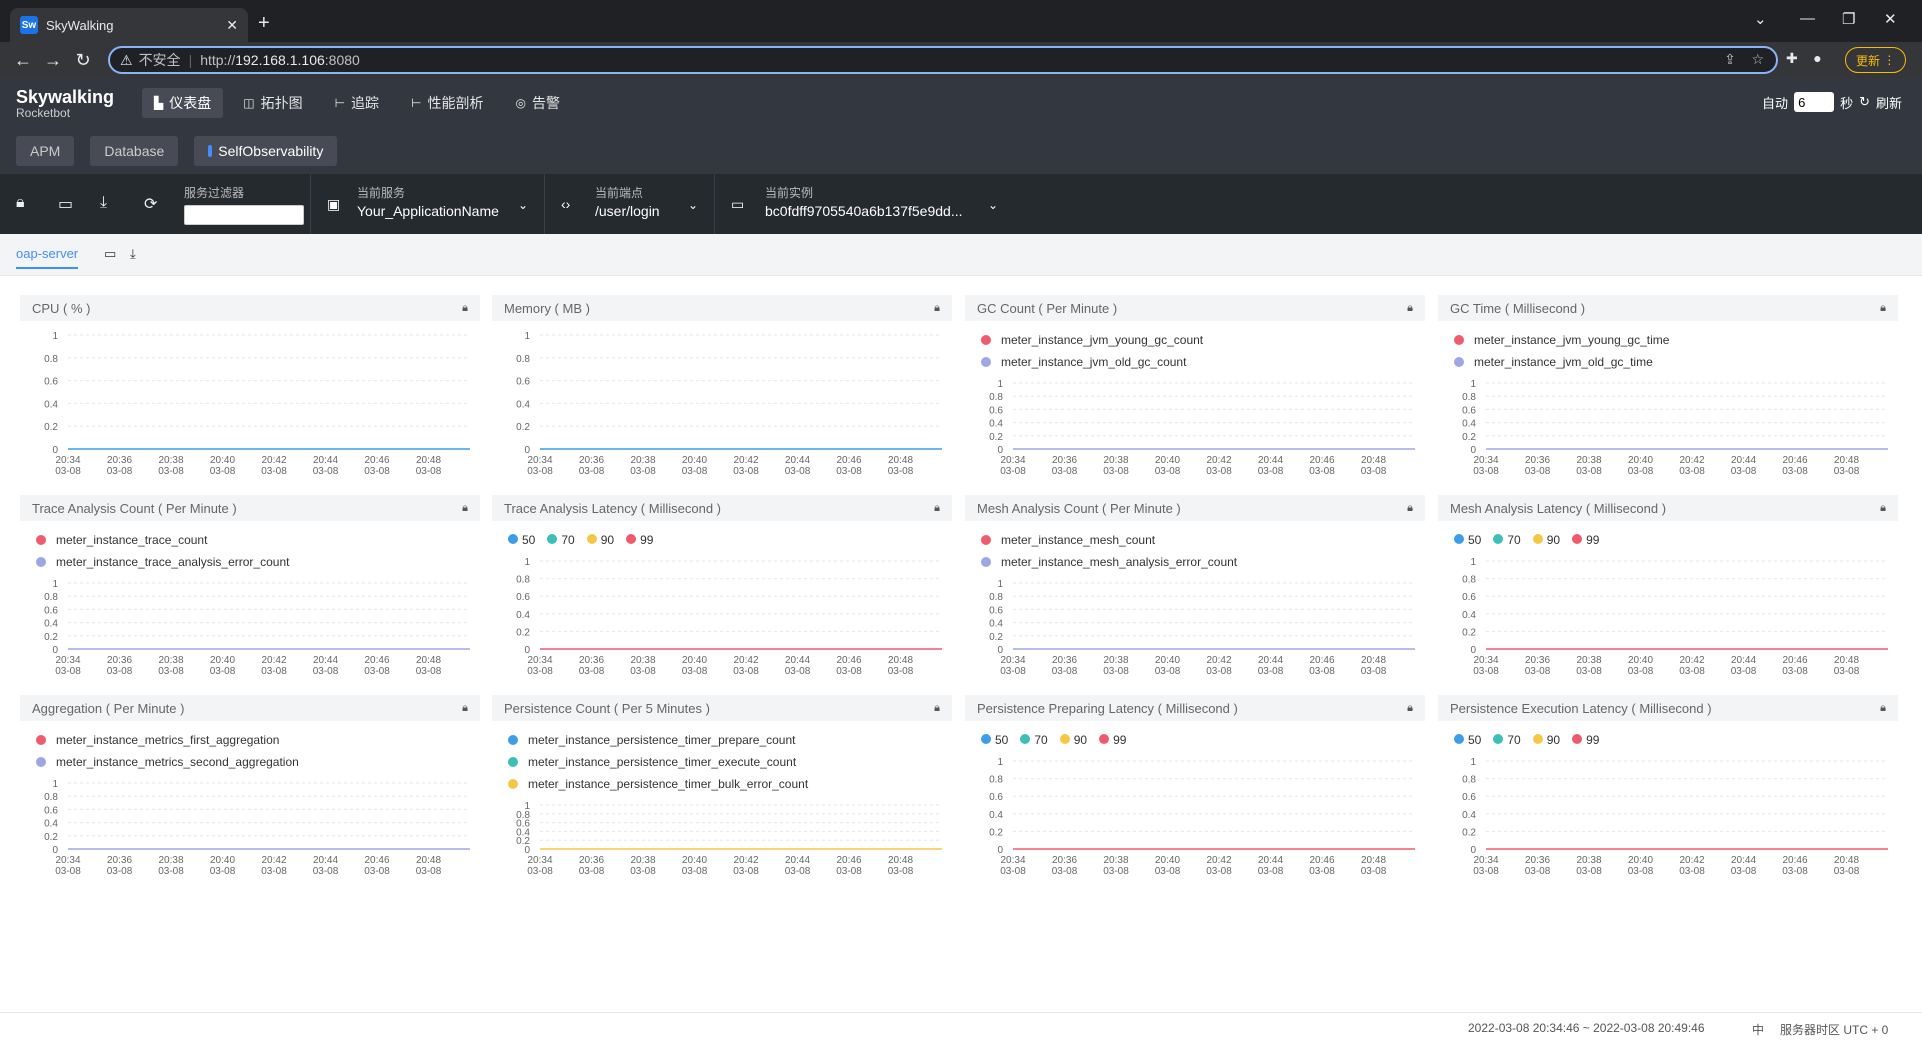 The height and width of the screenshot is (1041, 1922). Describe the element at coordinates (266, 151) in the screenshot. I see `tab-selfobservability: SelfObservability` at that location.